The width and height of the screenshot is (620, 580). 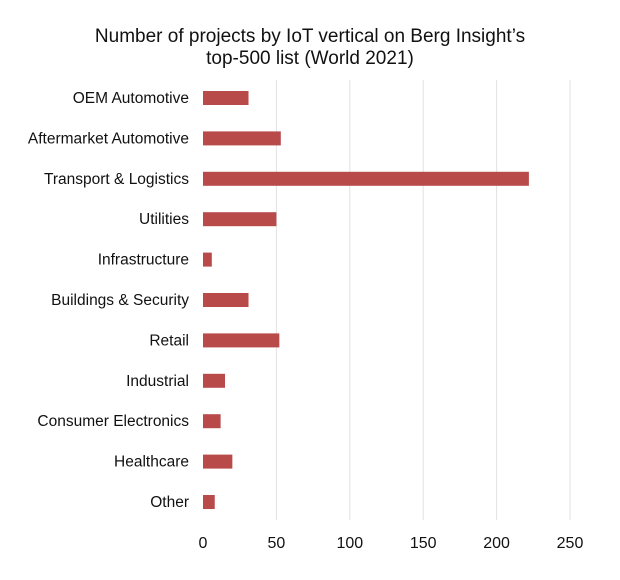 What do you see at coordinates (496, 543) in the screenshot?
I see `x-tick-label: 200` at bounding box center [496, 543].